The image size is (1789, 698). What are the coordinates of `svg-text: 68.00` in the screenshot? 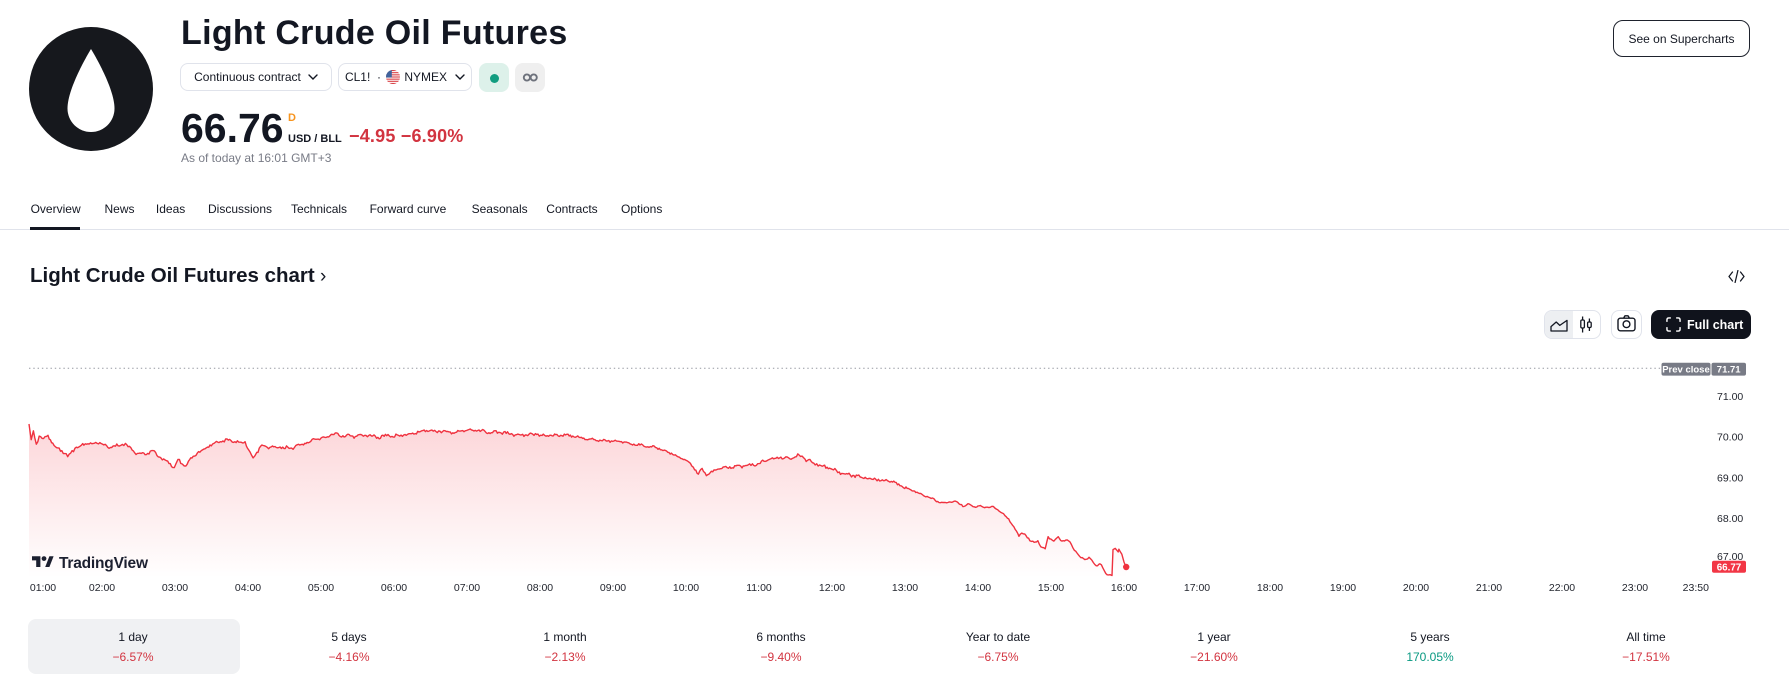 It's located at (1730, 519).